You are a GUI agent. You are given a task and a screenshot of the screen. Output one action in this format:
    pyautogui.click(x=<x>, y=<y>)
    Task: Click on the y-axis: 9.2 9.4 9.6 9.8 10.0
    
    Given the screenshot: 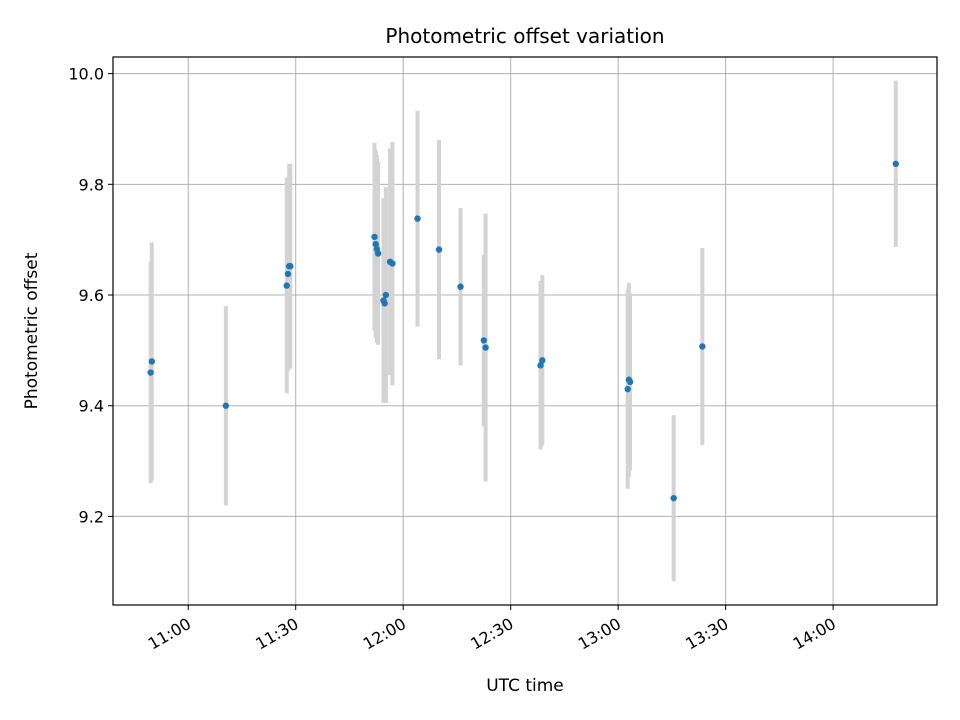 What is the action you would take?
    pyautogui.click(x=90, y=295)
    